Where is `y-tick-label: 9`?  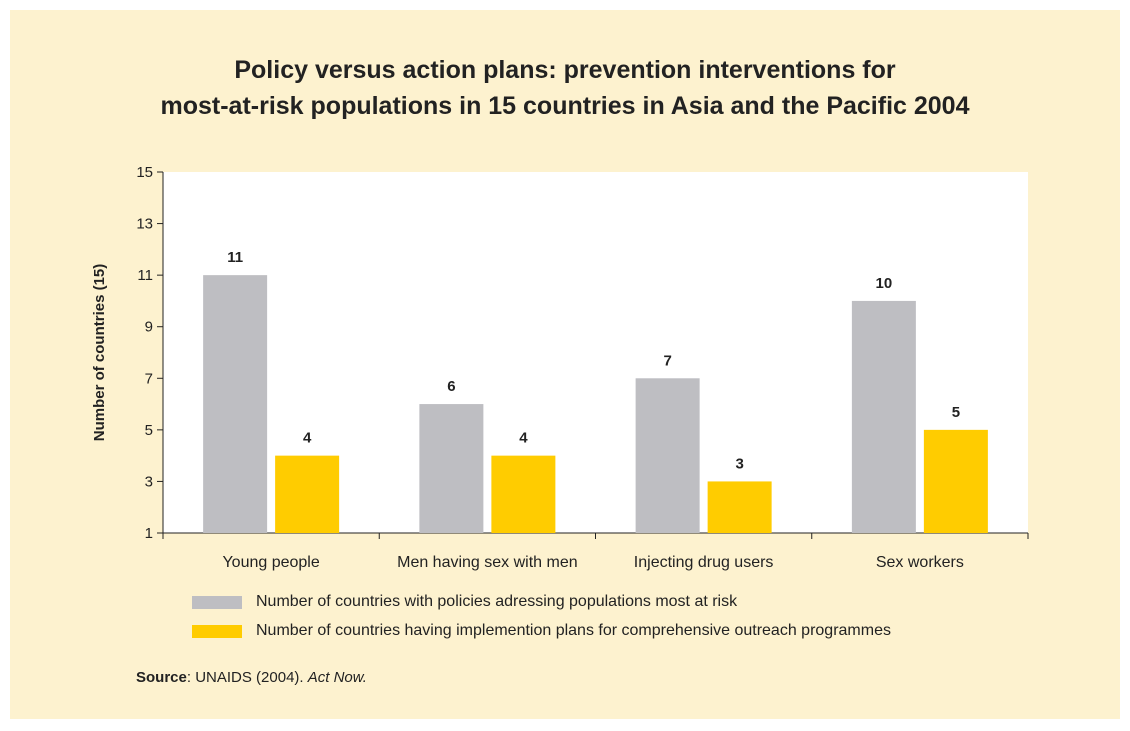 y-tick-label: 9 is located at coordinates (149, 327).